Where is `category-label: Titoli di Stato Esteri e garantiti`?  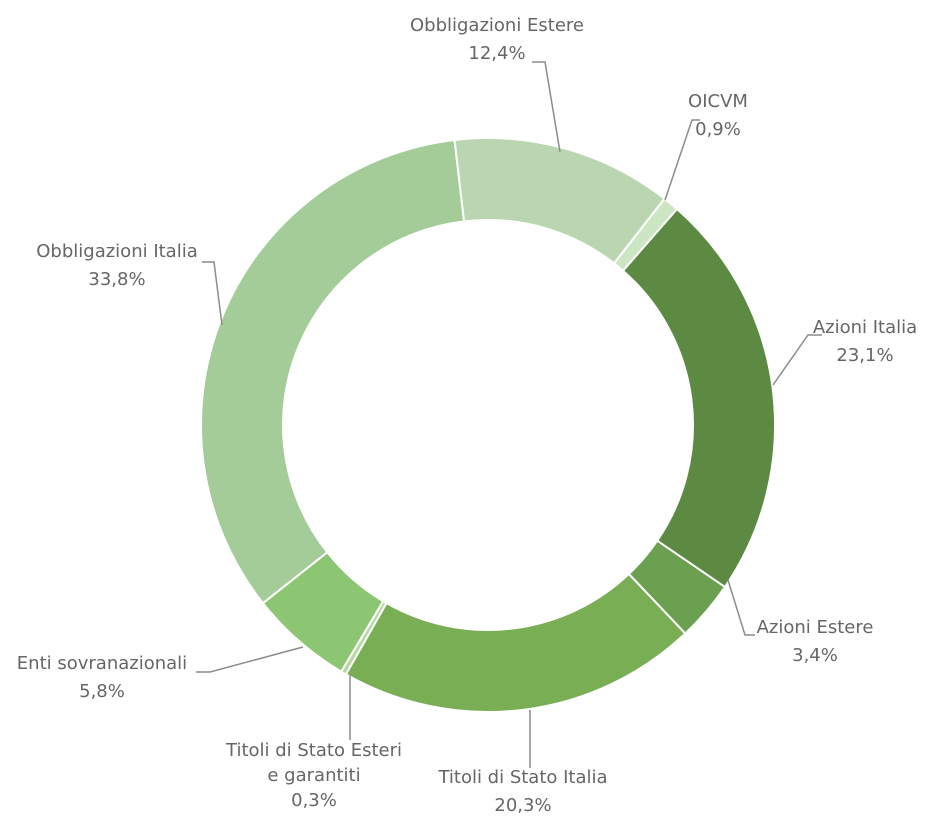 category-label: Titoli di Stato Esteri e garantiti is located at coordinates (314, 763).